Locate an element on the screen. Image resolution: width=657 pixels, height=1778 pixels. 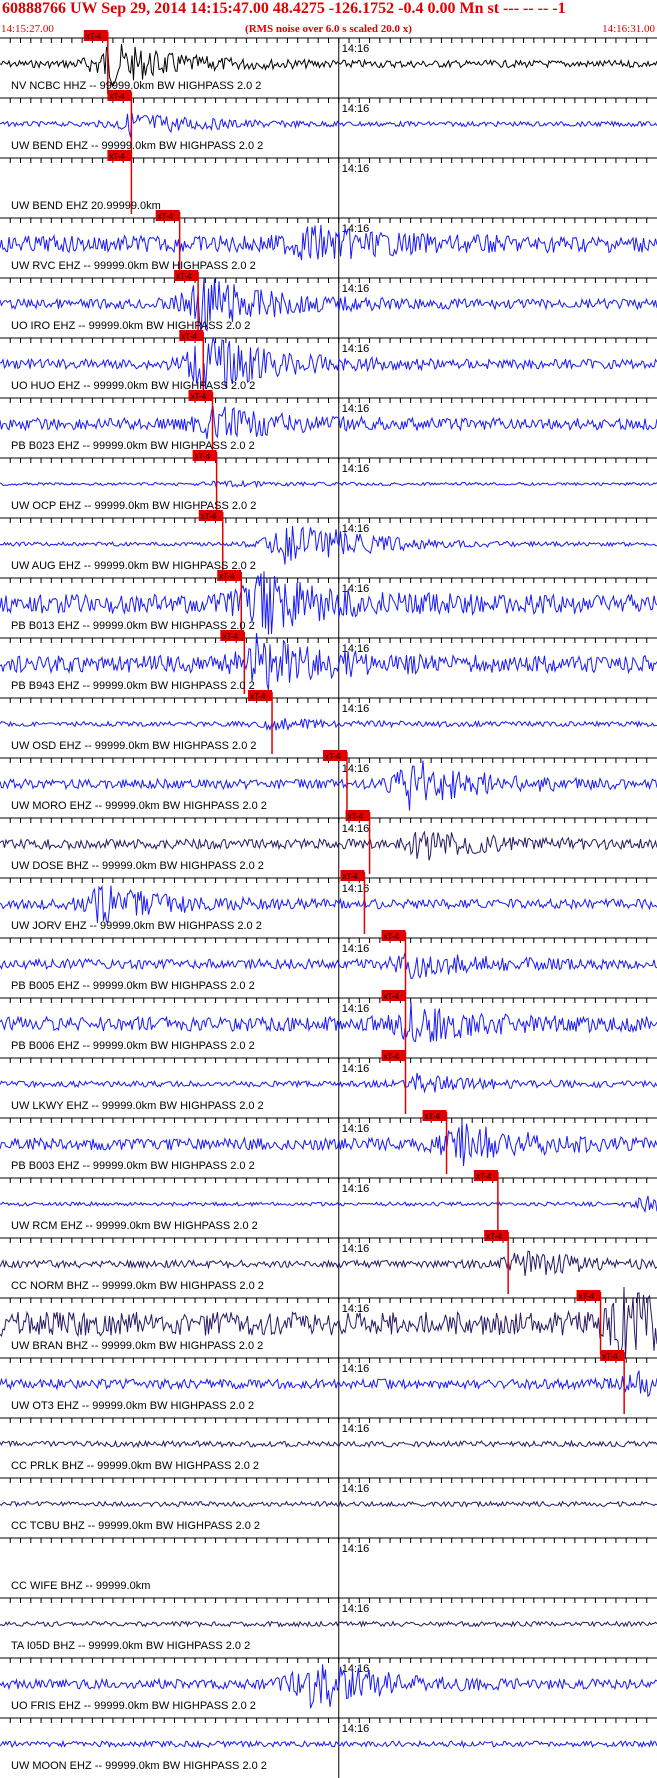
channel-label: CC WIFE BHZ -- 99999.0km is located at coordinates (80, 1586).